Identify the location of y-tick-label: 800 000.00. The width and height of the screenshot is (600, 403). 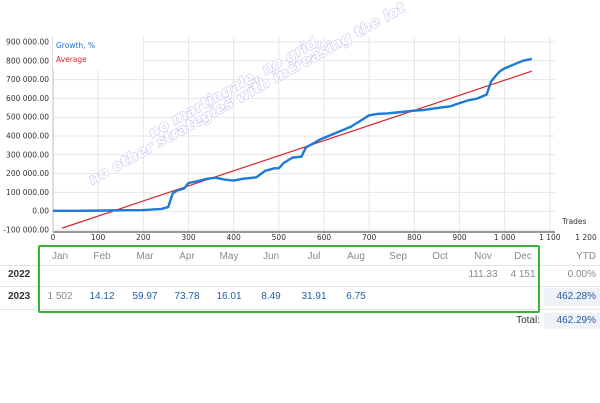
(27, 60).